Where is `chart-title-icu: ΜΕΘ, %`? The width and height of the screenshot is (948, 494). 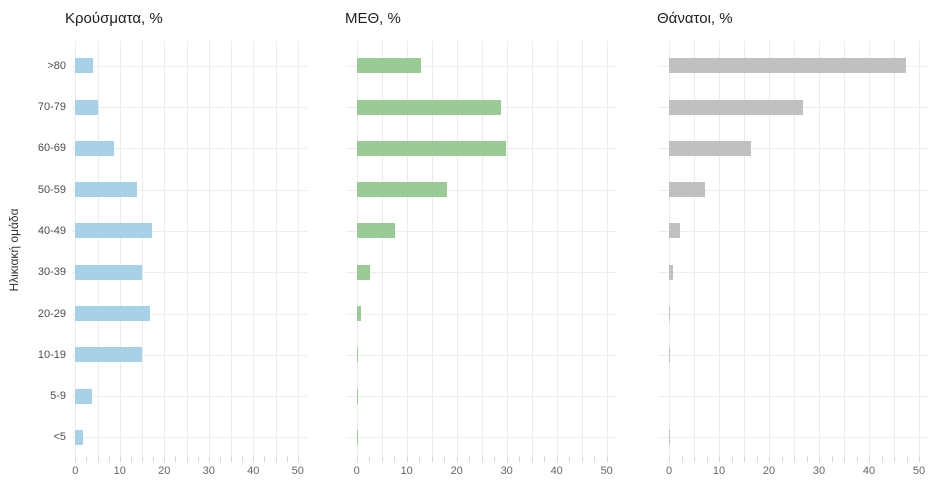 chart-title-icu: ΜΕΘ, % is located at coordinates (373, 18).